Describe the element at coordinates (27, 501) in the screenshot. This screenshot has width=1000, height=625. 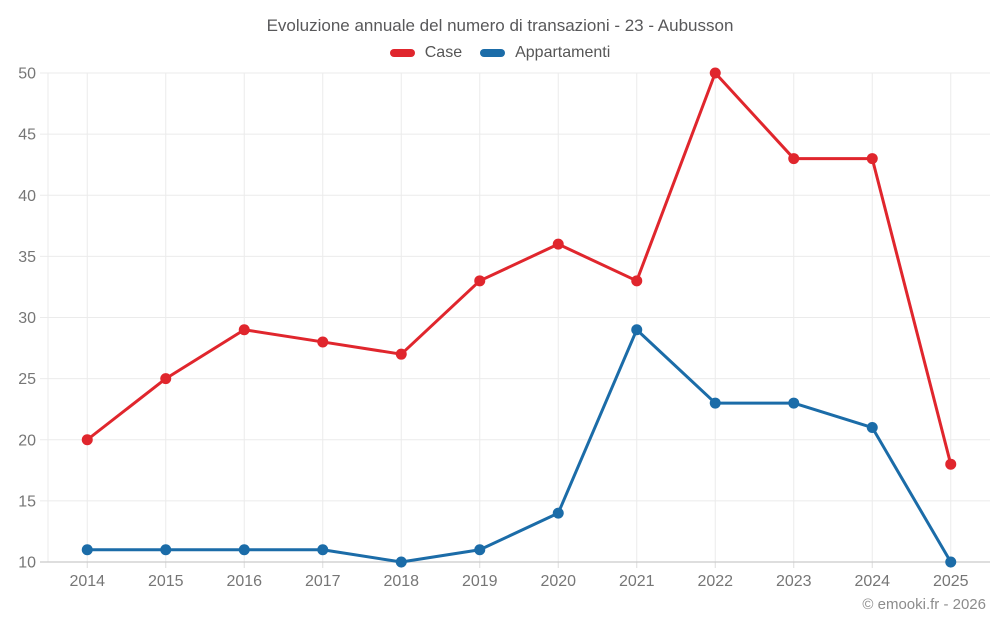
I see `y-tick-label: 15` at that location.